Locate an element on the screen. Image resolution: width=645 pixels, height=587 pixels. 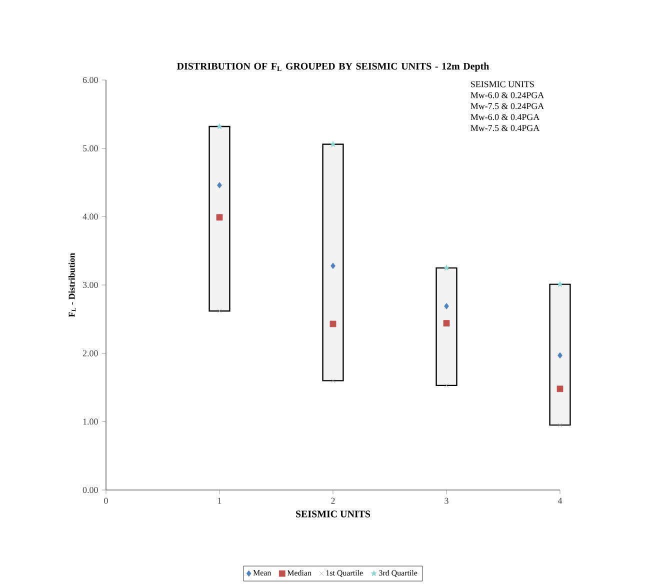
annotation: Mw-6.0 & 0.4PGA is located at coordinates (505, 117).